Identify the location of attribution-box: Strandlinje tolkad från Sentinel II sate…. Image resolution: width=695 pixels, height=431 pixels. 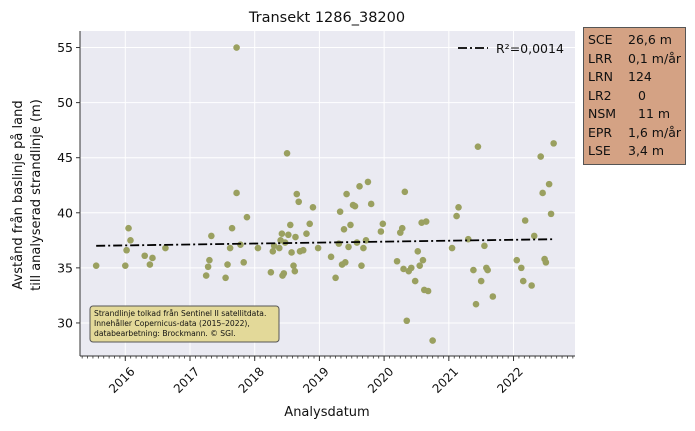
(184, 324).